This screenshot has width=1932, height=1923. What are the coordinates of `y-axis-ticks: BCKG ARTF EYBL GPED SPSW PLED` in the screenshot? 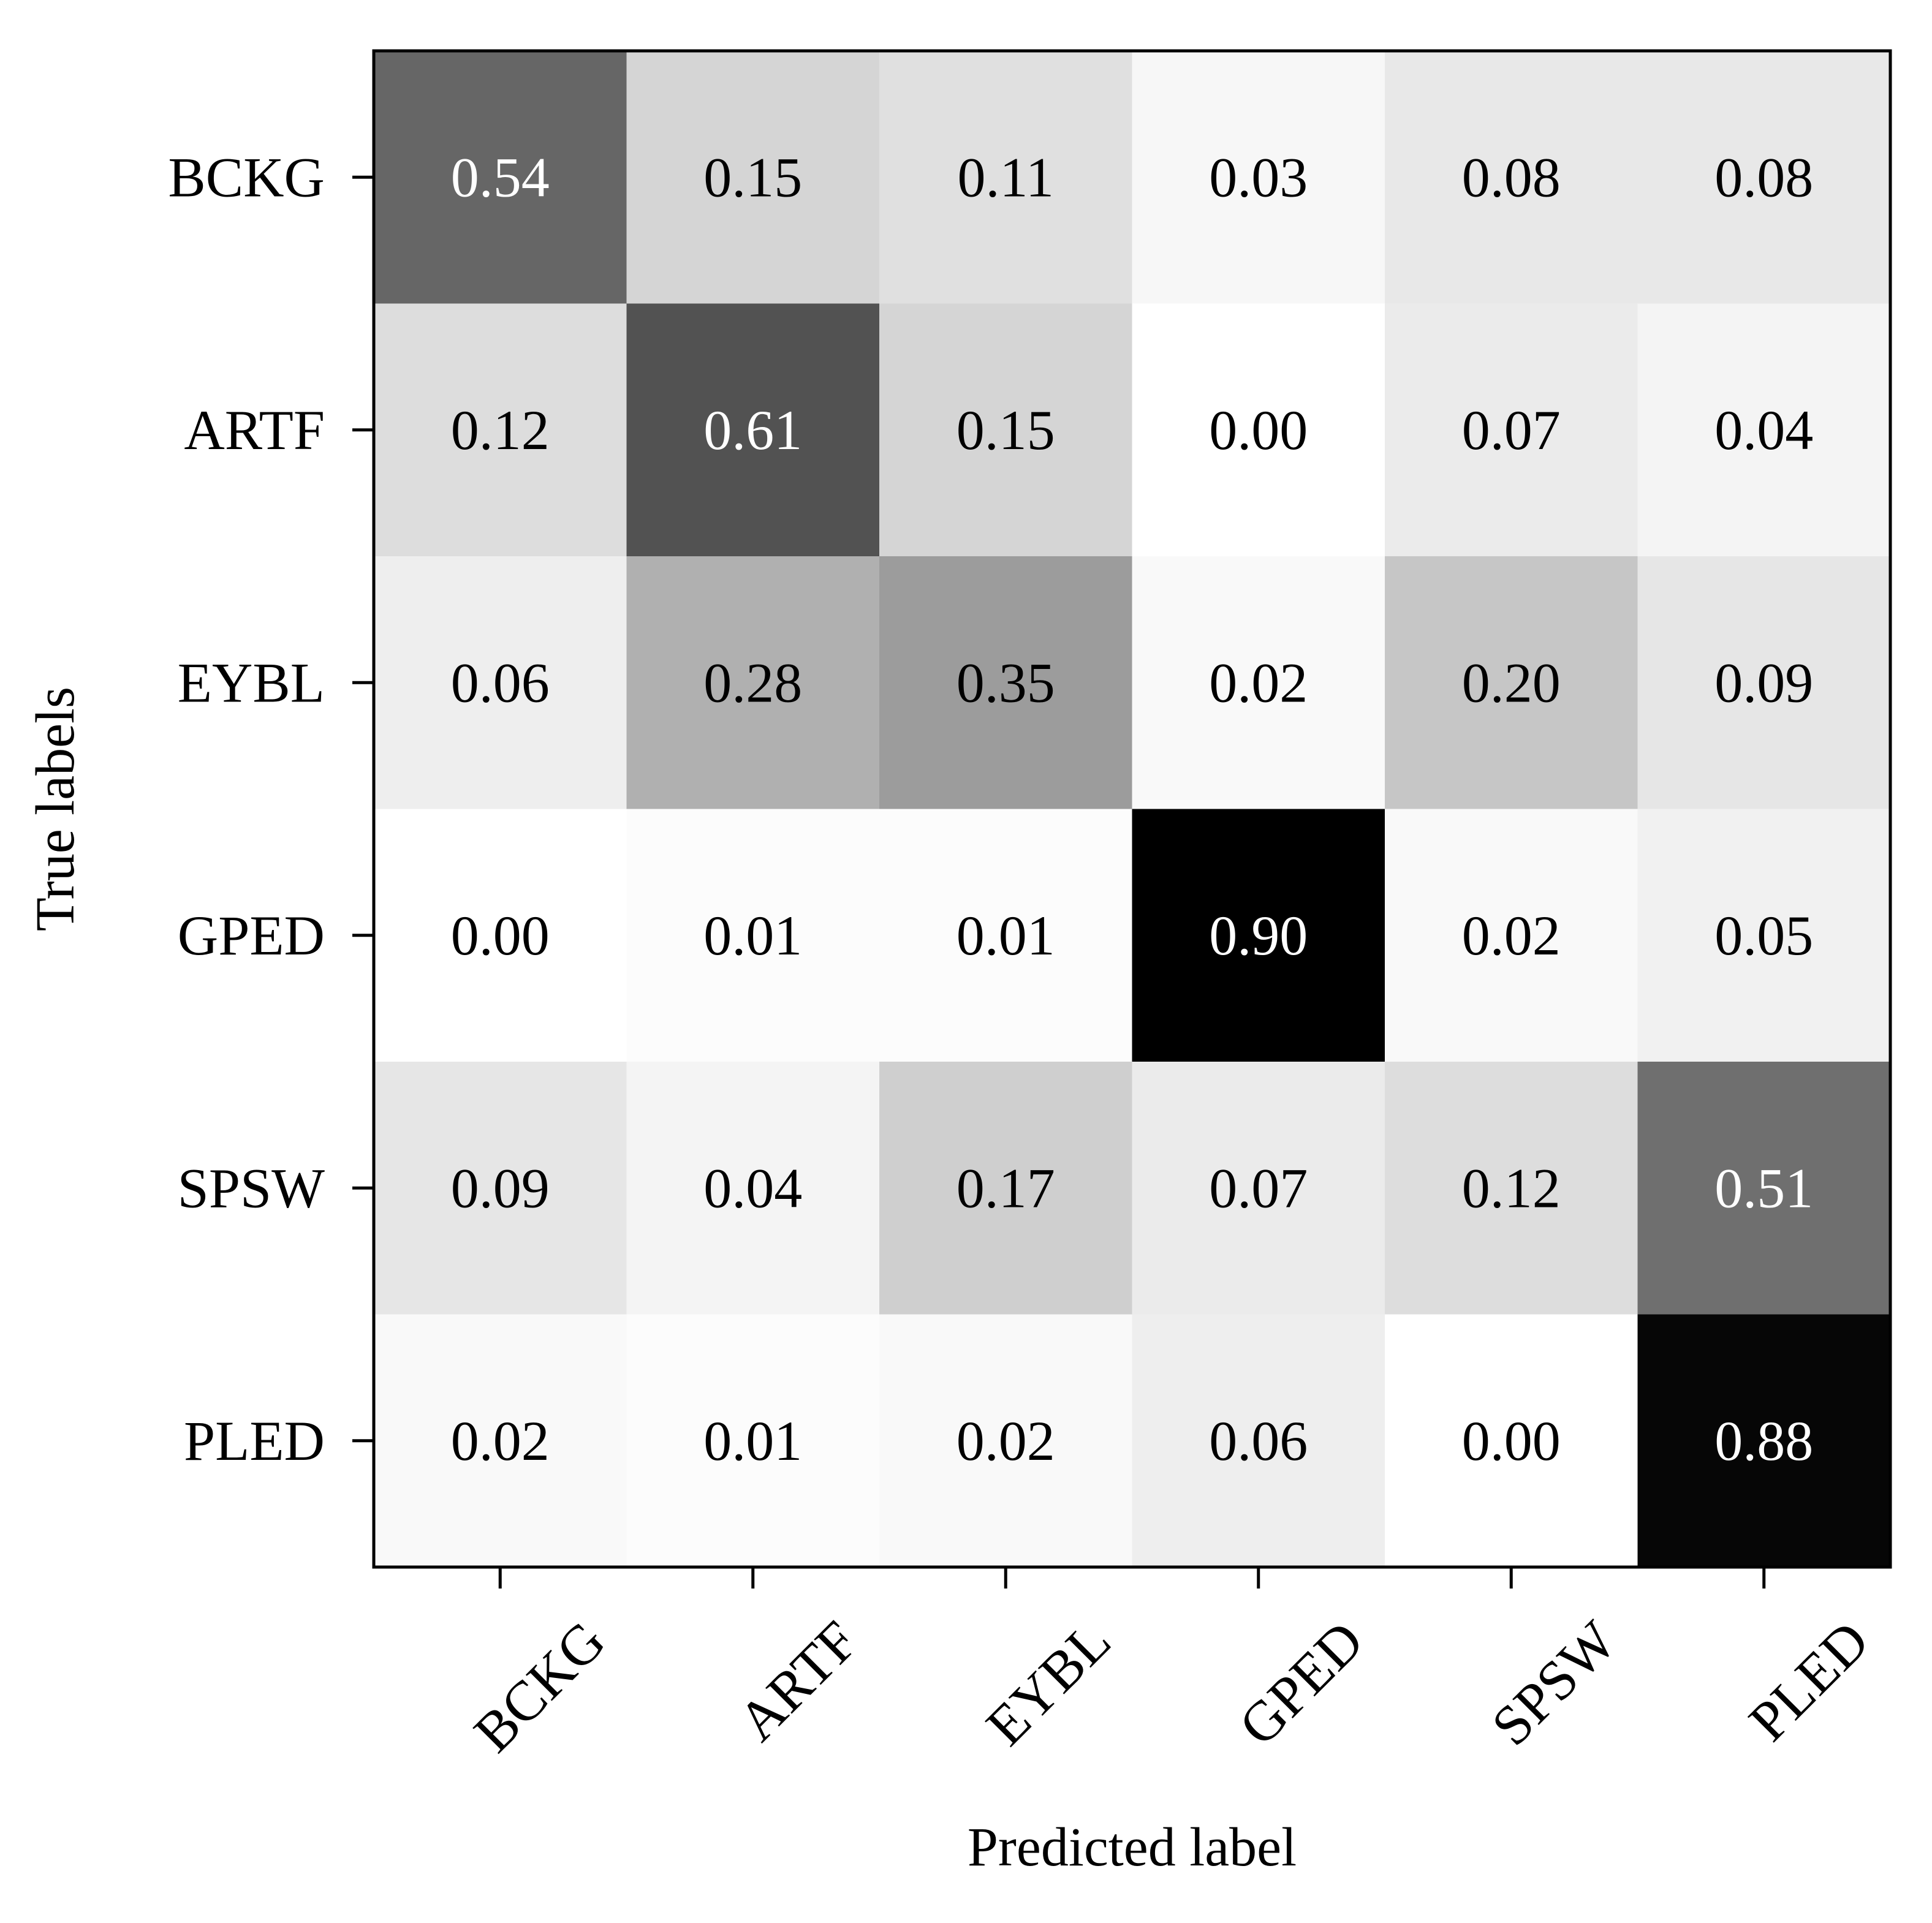 It's located at (271, 809).